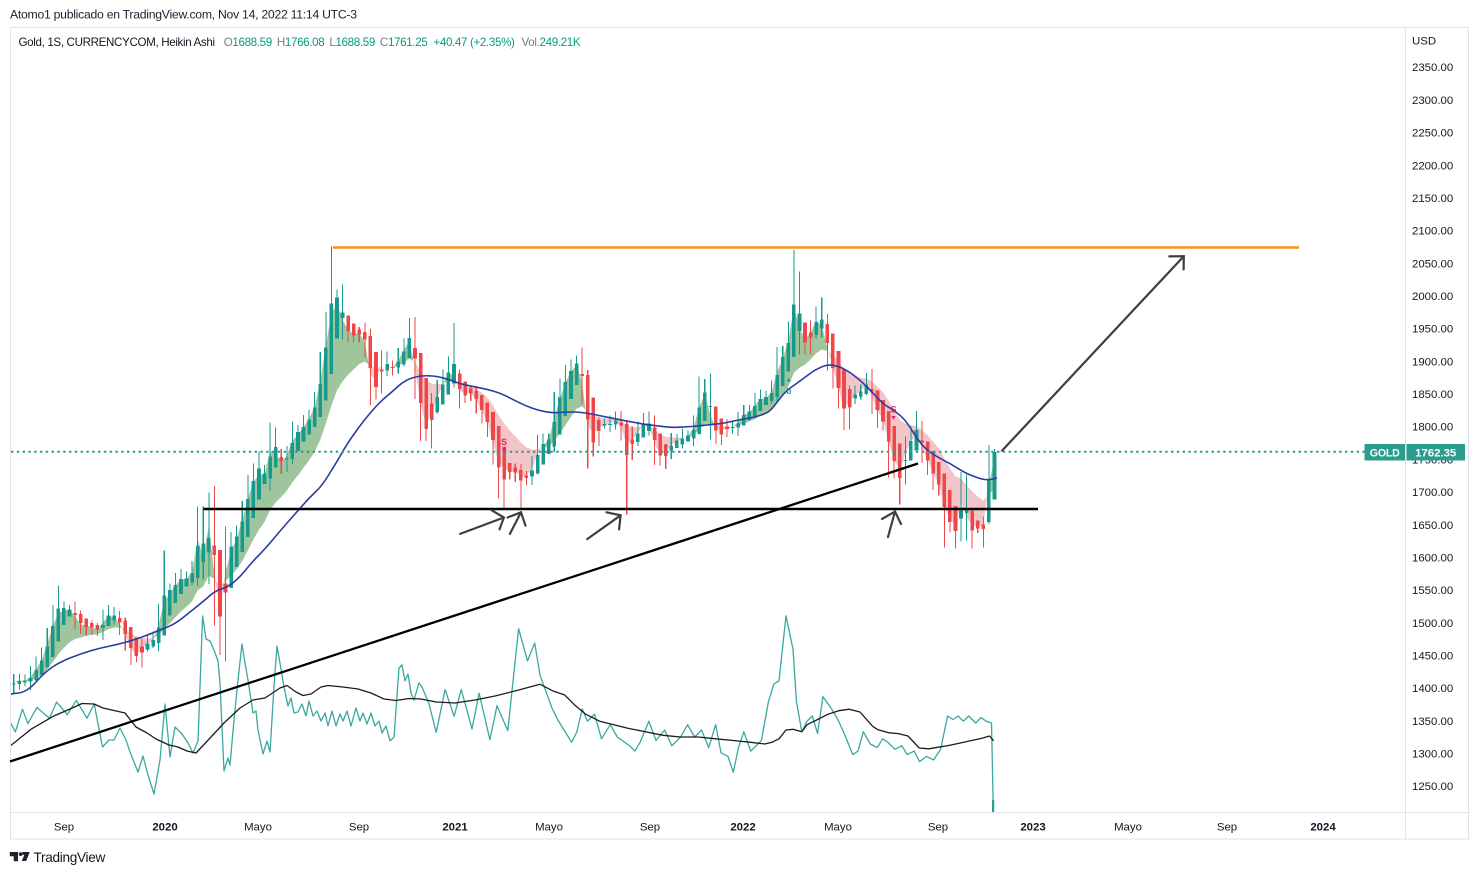  Describe the element at coordinates (1432, 101) in the screenshot. I see `svg-text: 2300.00` at that location.